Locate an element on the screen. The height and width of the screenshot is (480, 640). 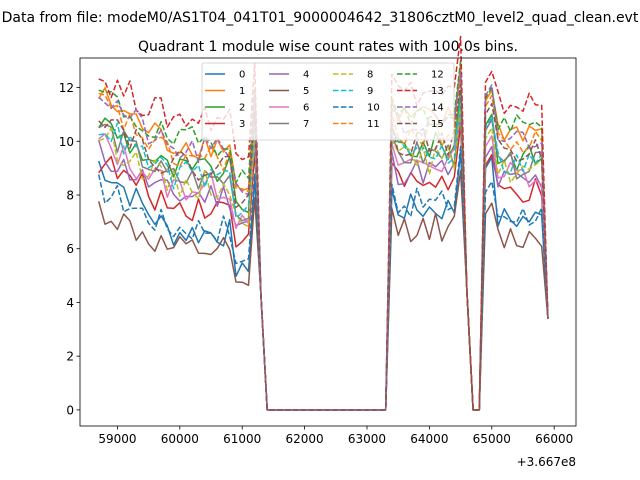
legend-label-6: 6 is located at coordinates (306, 108).